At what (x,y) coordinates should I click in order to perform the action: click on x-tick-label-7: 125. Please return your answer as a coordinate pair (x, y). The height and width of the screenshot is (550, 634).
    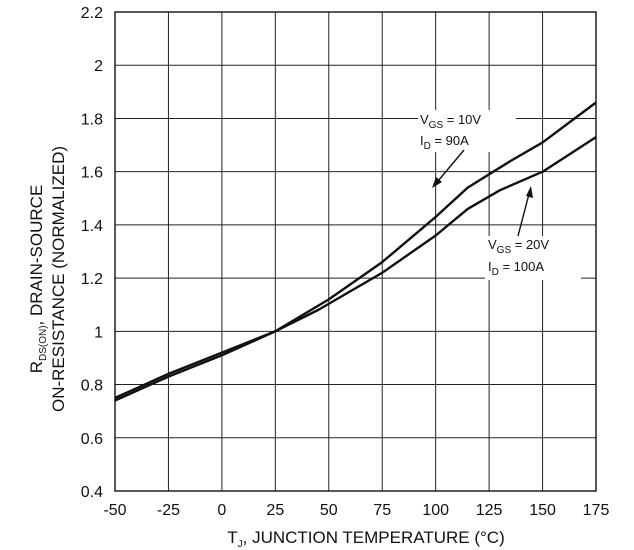
    Looking at the image, I should click on (489, 510).